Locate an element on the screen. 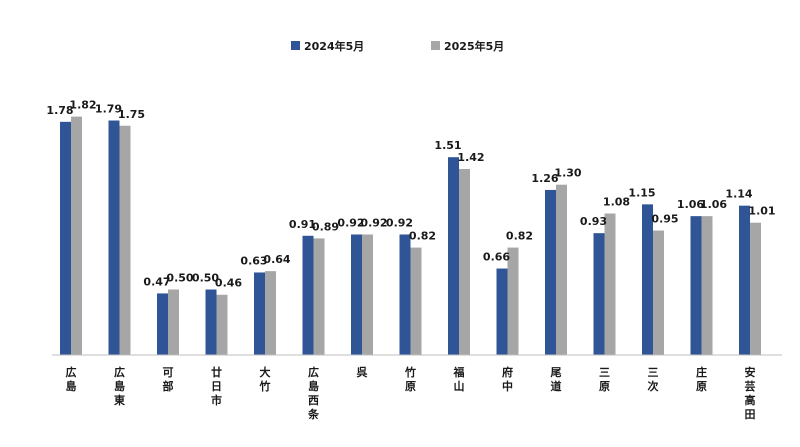  value-label-2025-14: 1.01 is located at coordinates (761, 211).